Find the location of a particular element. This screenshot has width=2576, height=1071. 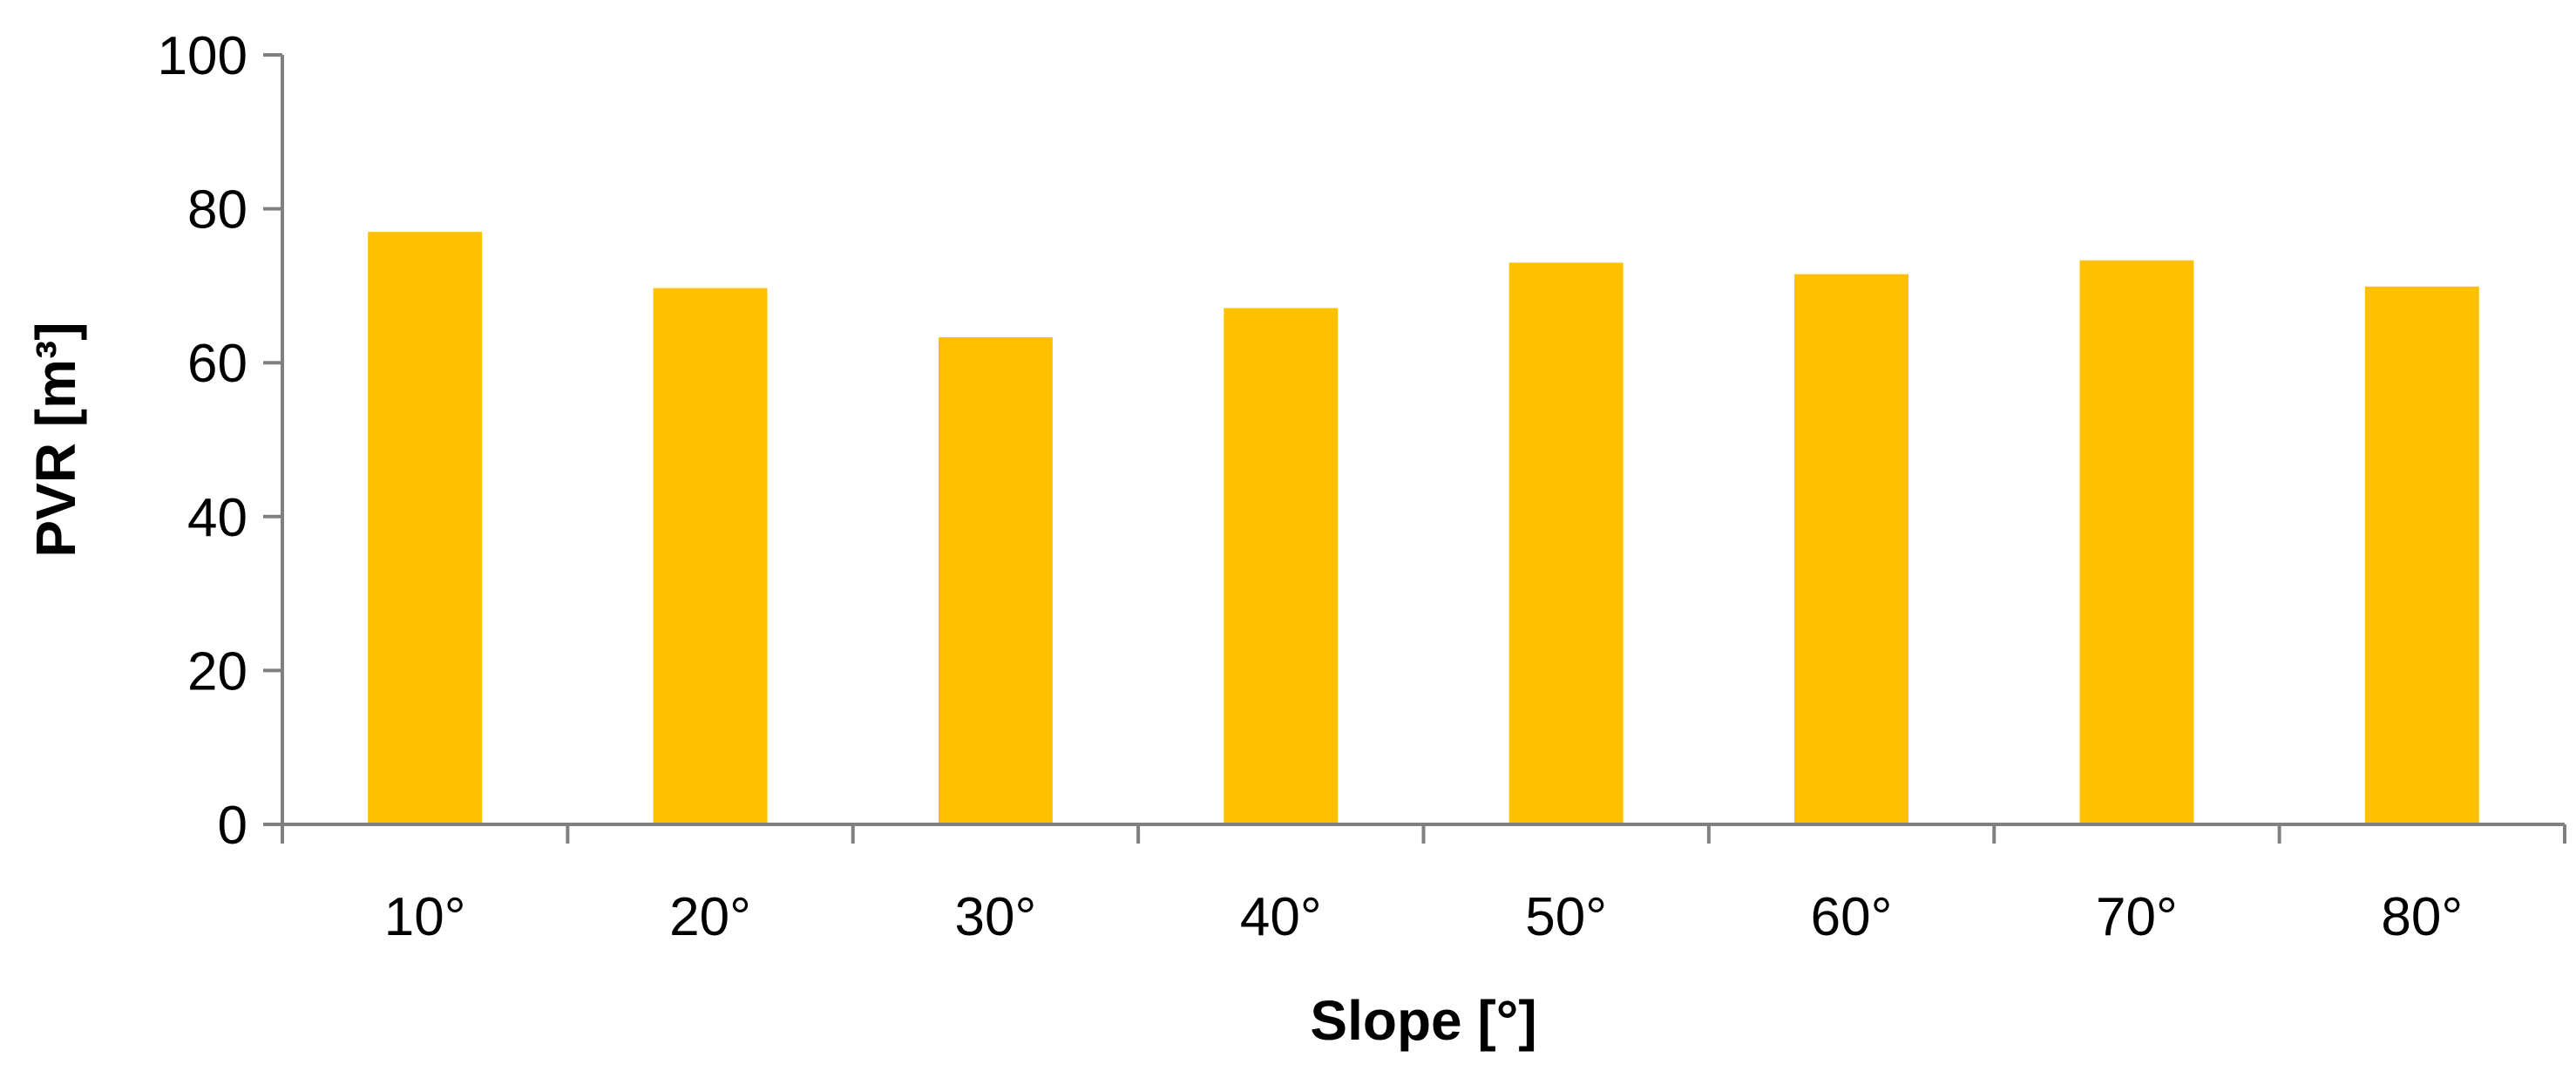

x-tick-label: 10° is located at coordinates (425, 917).